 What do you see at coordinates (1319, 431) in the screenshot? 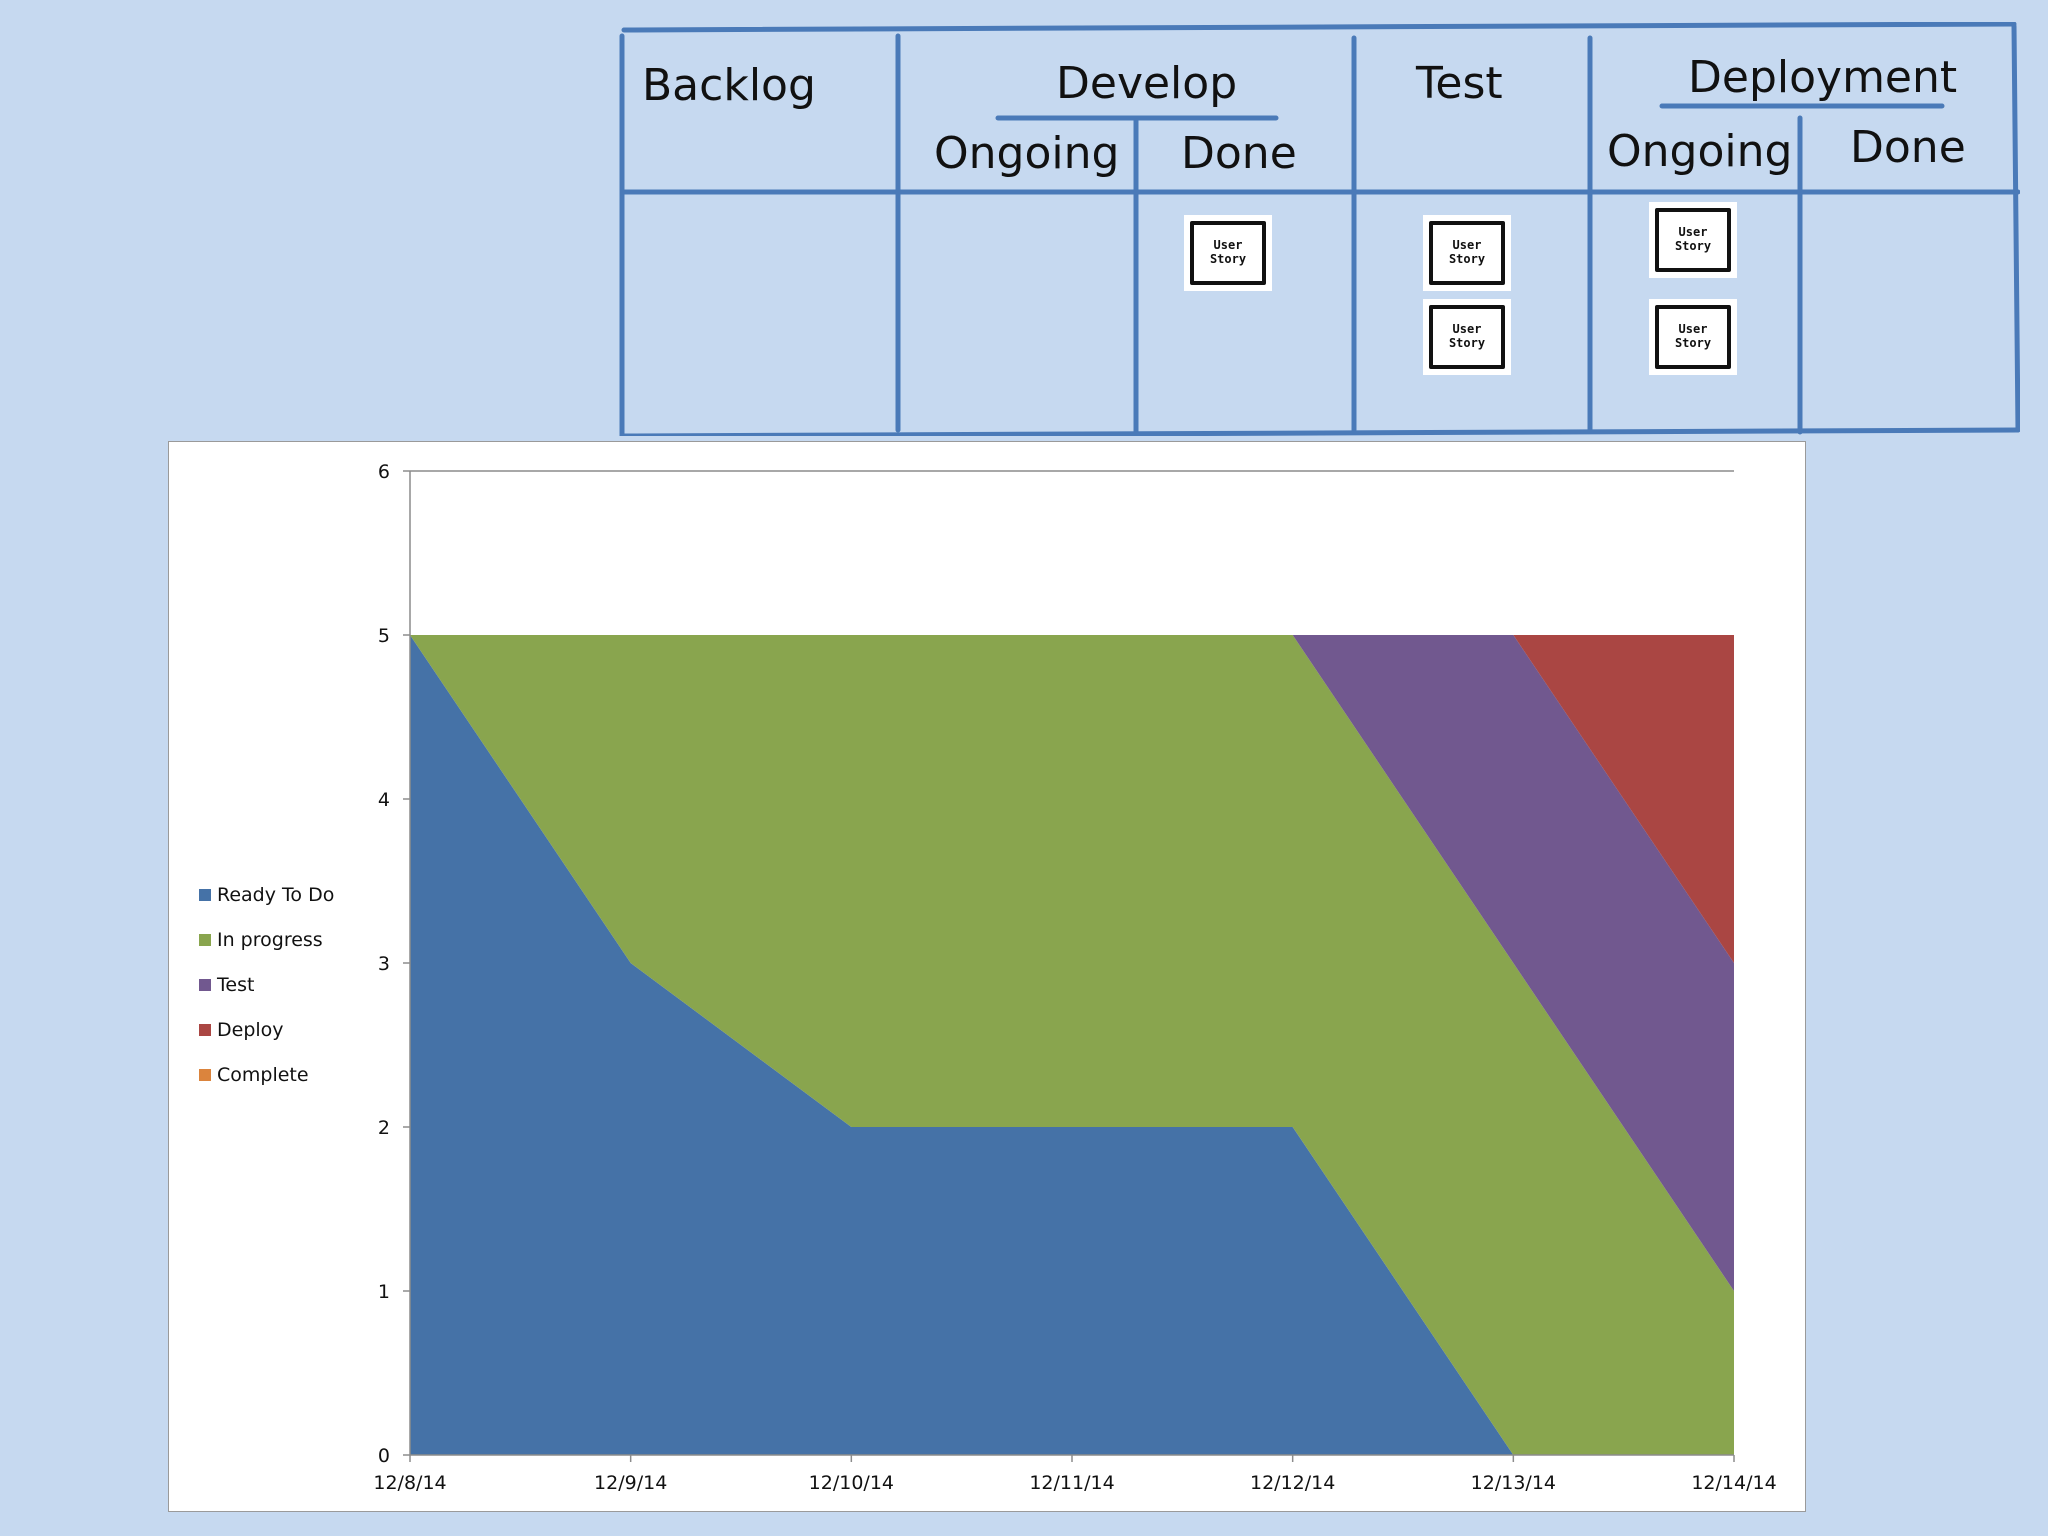
I see `board-bottom-border` at bounding box center [1319, 431].